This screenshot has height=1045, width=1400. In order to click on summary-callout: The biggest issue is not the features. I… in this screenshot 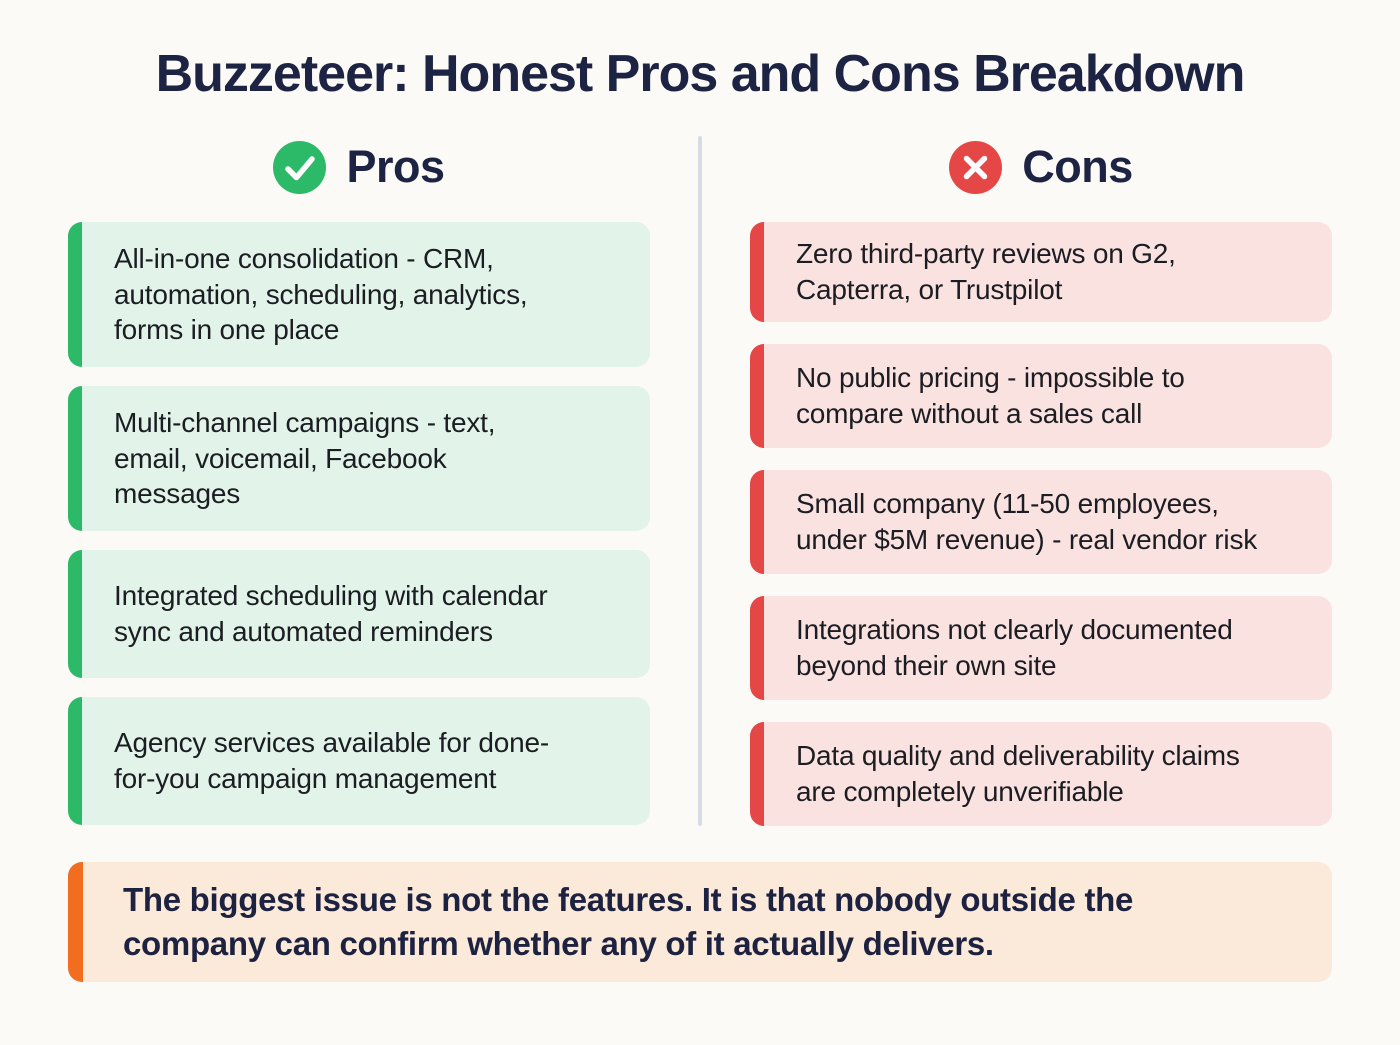, I will do `click(700, 922)`.